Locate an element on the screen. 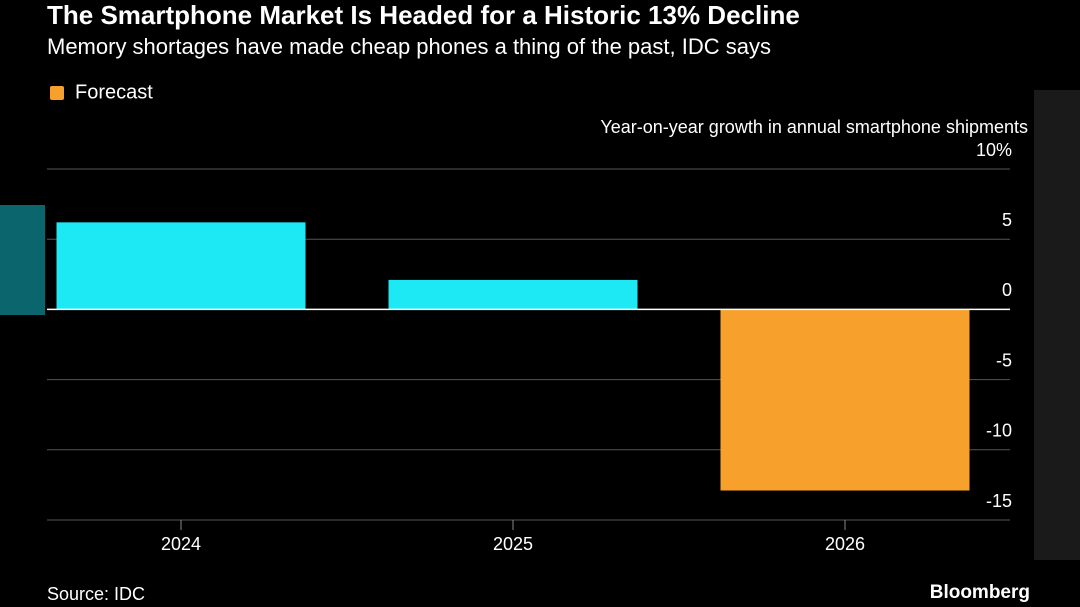 The image size is (1080, 607). x-tick-label: 2025 is located at coordinates (513, 544).